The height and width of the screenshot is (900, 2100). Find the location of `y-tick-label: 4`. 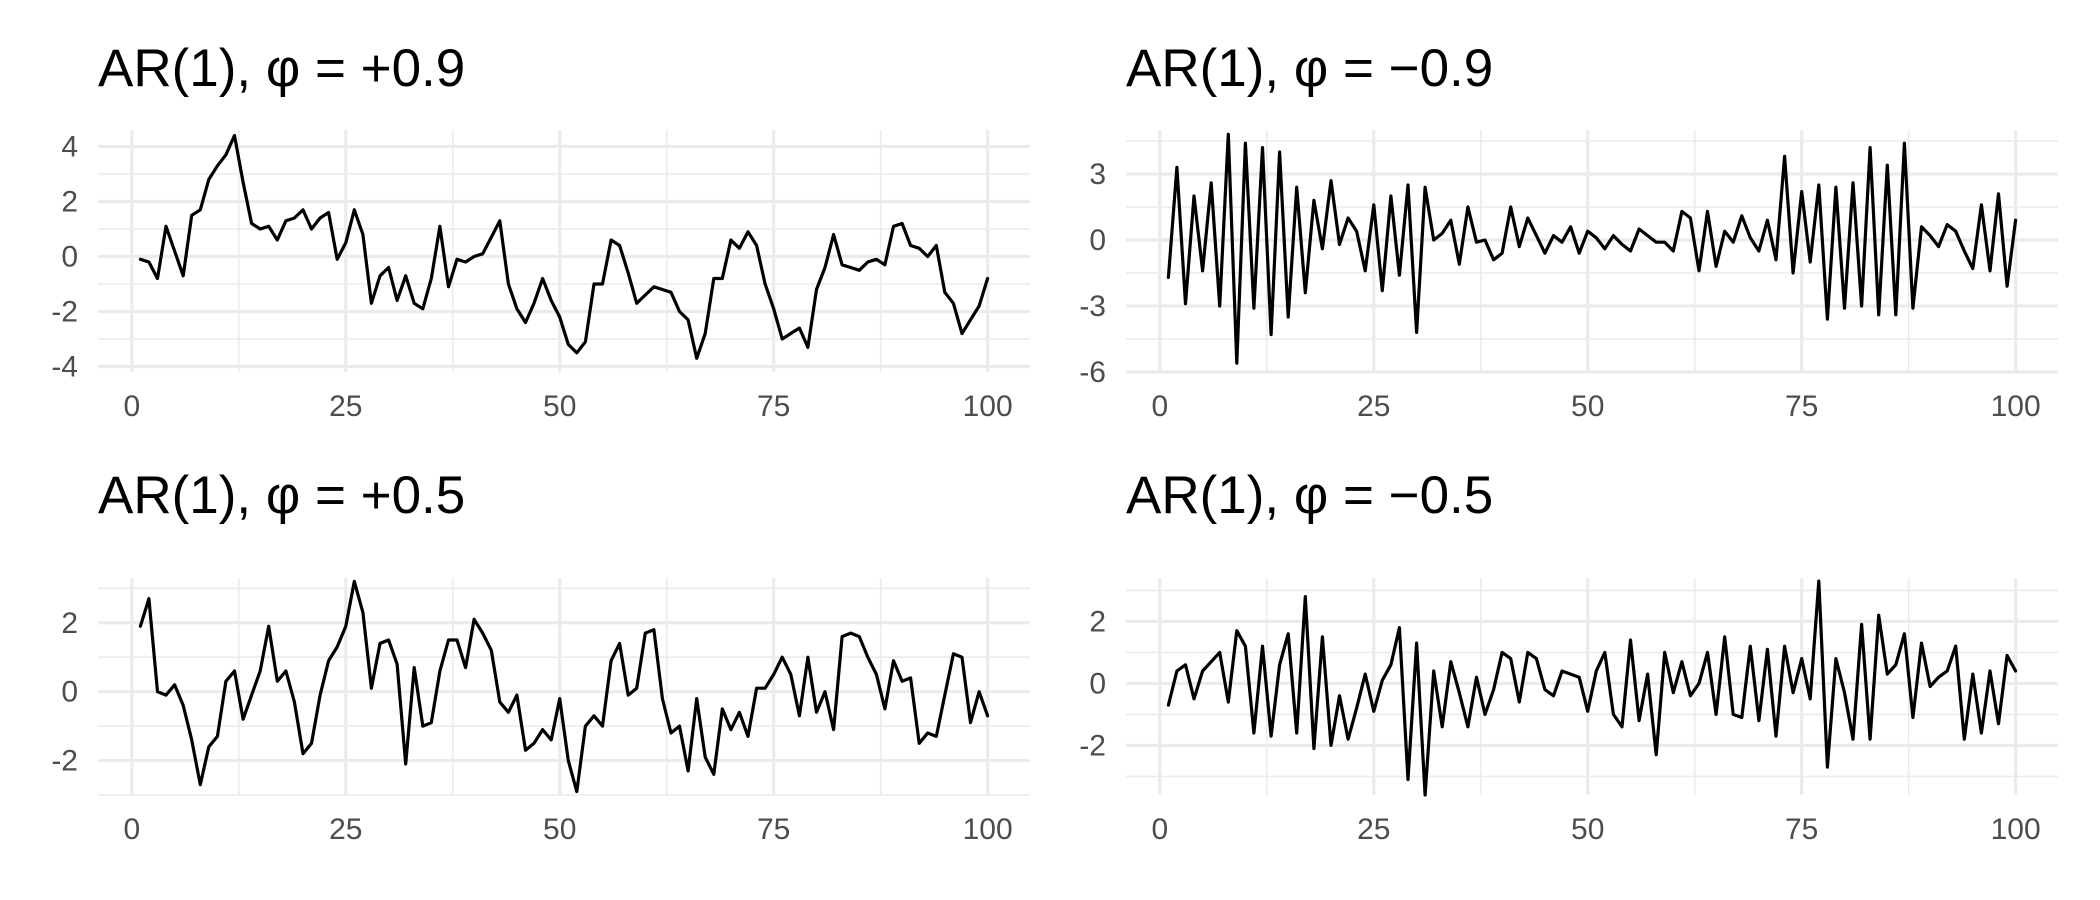

y-tick-label: 4 is located at coordinates (69, 147).